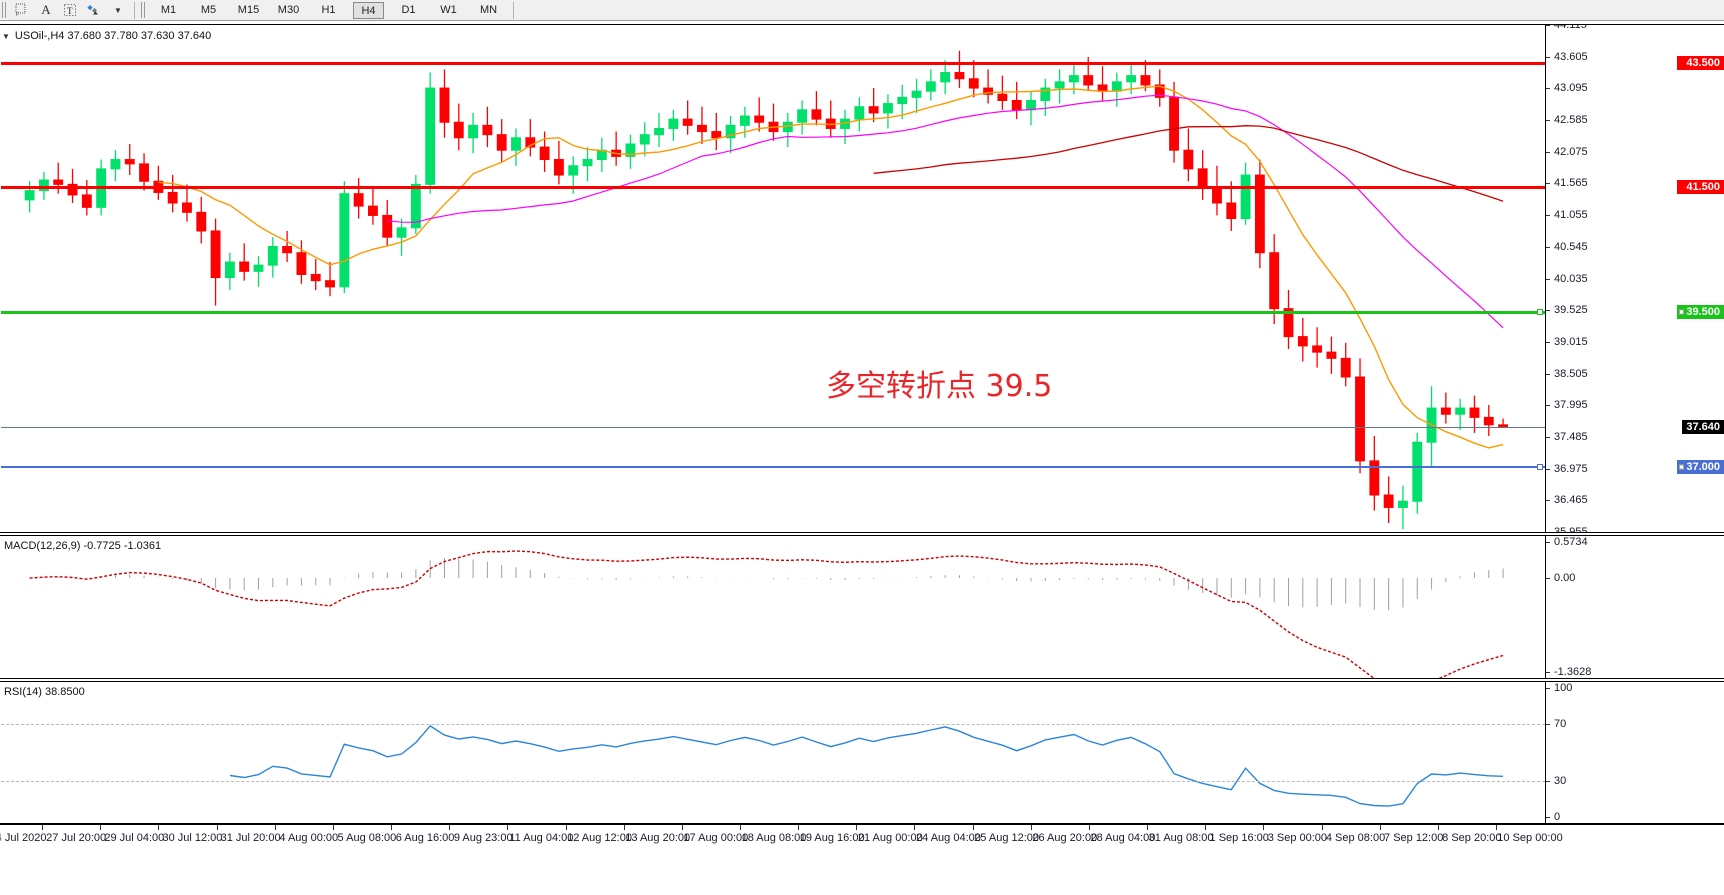 The image size is (1724, 895). Describe the element at coordinates (1703, 63) in the screenshot. I see `resistance-43500-value: 43.500` at that location.